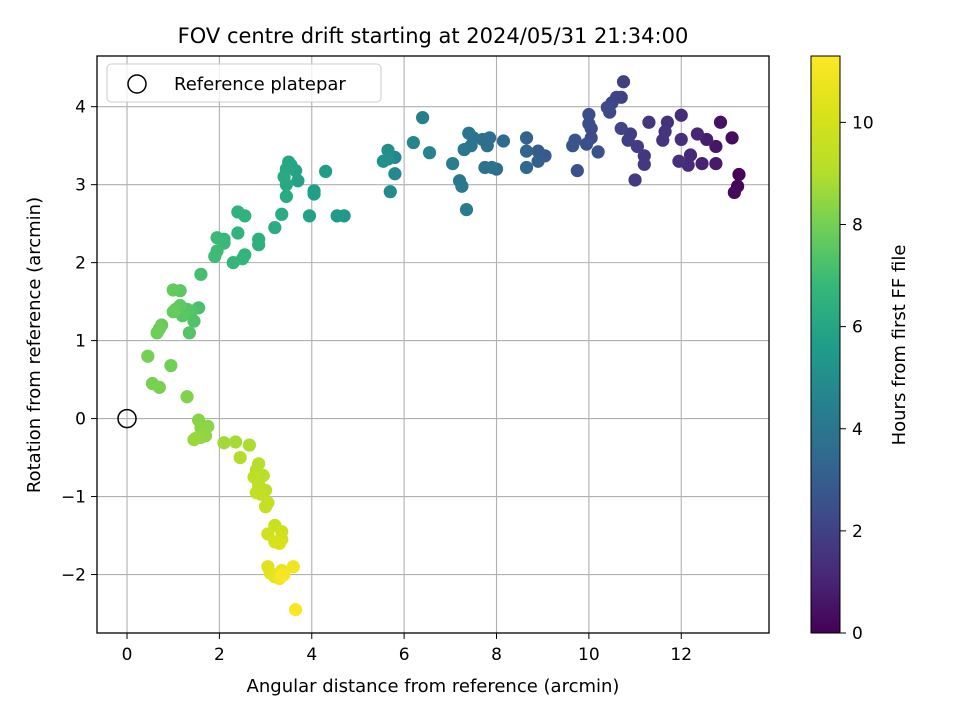 The height and width of the screenshot is (720, 960). Describe the element at coordinates (127, 655) in the screenshot. I see `x-tick-label: 0` at that location.